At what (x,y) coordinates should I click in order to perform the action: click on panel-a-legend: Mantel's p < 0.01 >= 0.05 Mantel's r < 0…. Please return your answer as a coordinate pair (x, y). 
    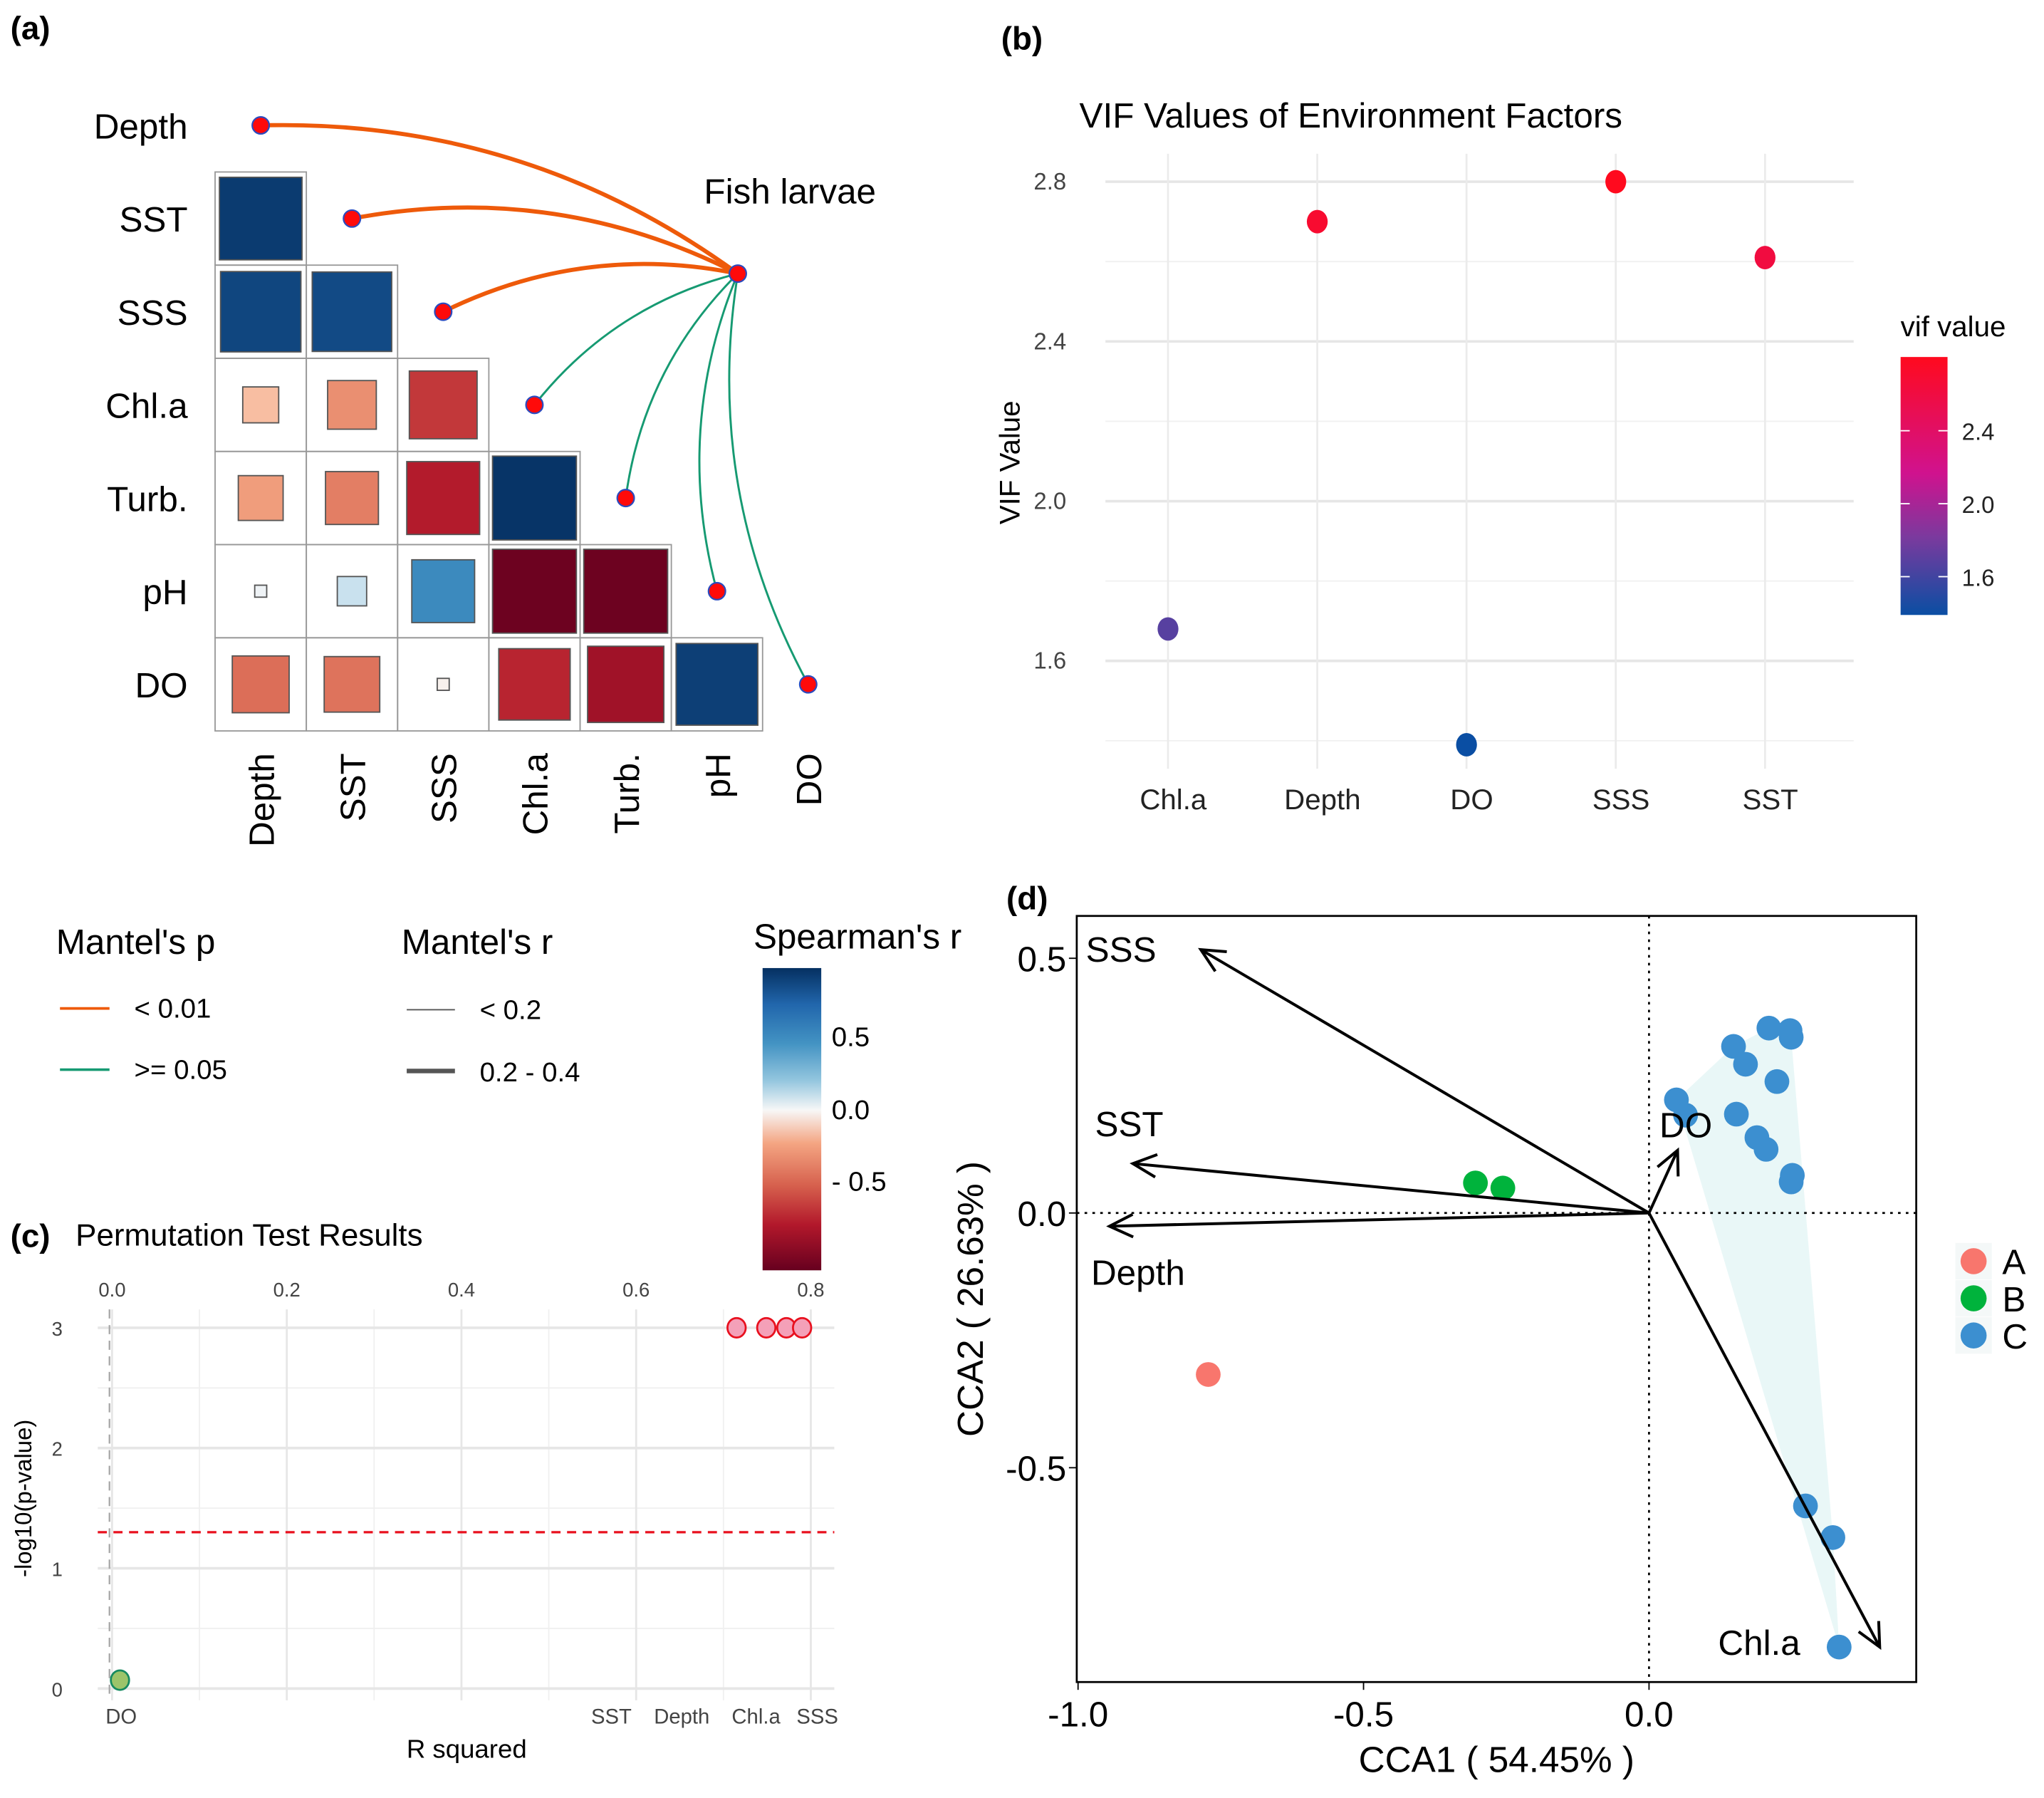
    Looking at the image, I should click on (508, 1094).